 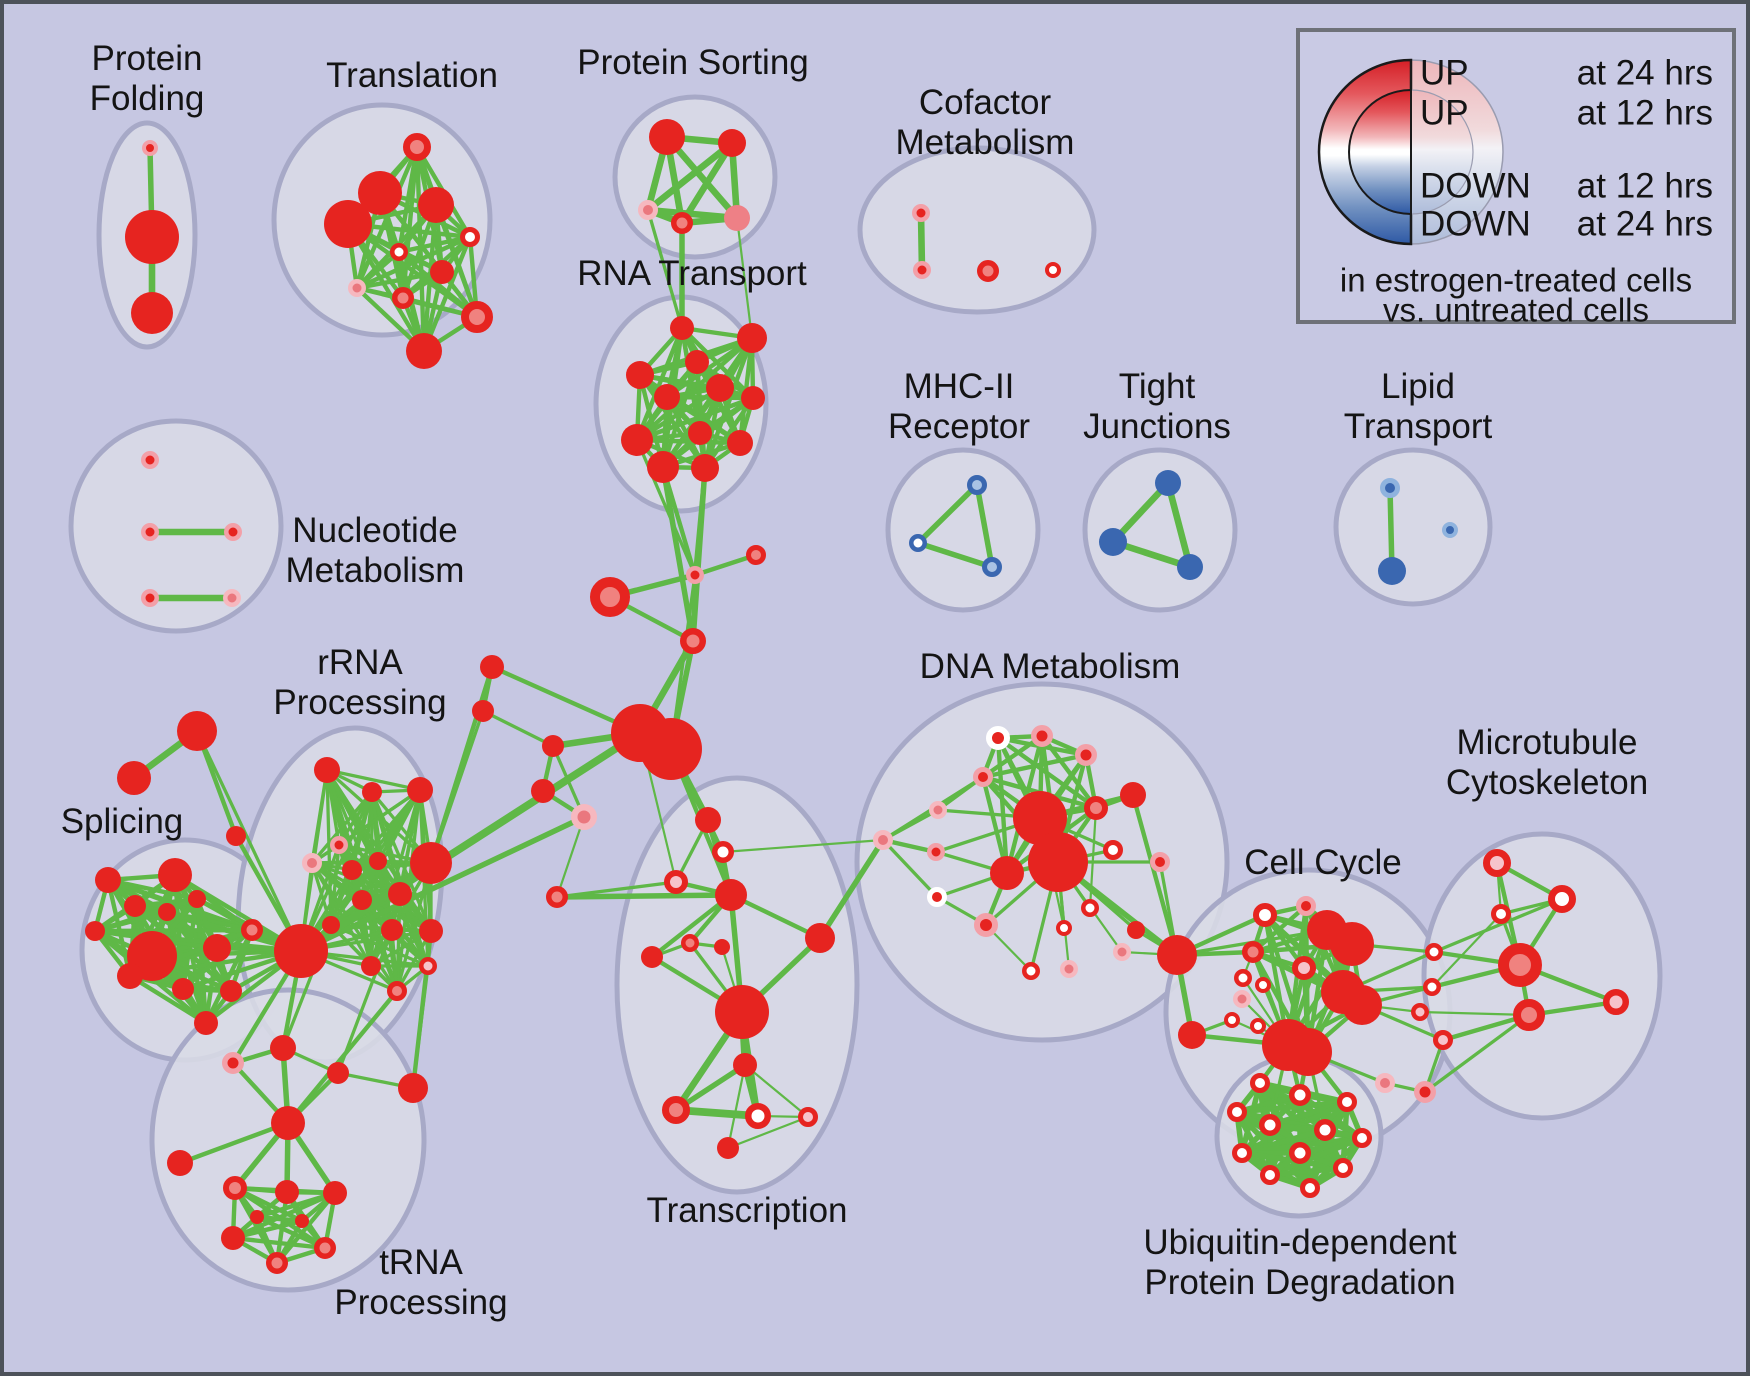 I want to click on cluster-ellipse-microtubule-cytoskeleton, so click(x=1542, y=976).